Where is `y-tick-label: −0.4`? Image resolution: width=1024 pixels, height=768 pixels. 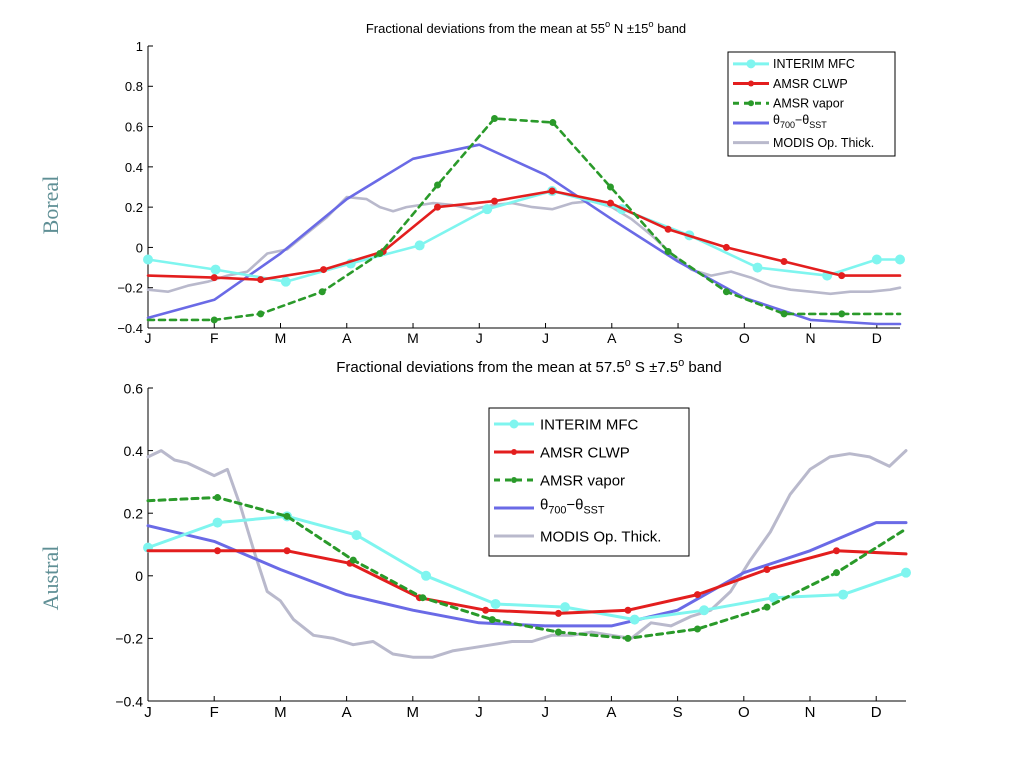 y-tick-label: −0.4 is located at coordinates (130, 328).